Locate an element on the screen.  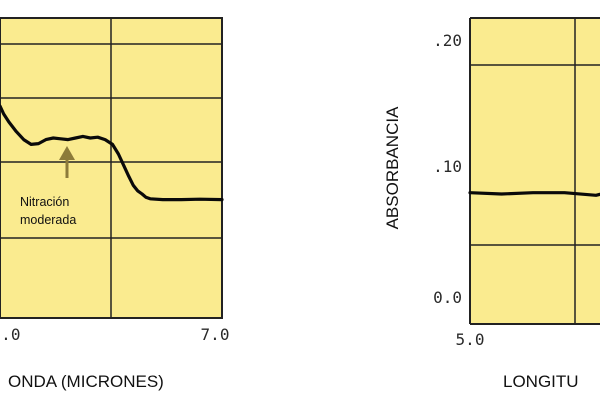
right-series-line is located at coordinates (534, 194).